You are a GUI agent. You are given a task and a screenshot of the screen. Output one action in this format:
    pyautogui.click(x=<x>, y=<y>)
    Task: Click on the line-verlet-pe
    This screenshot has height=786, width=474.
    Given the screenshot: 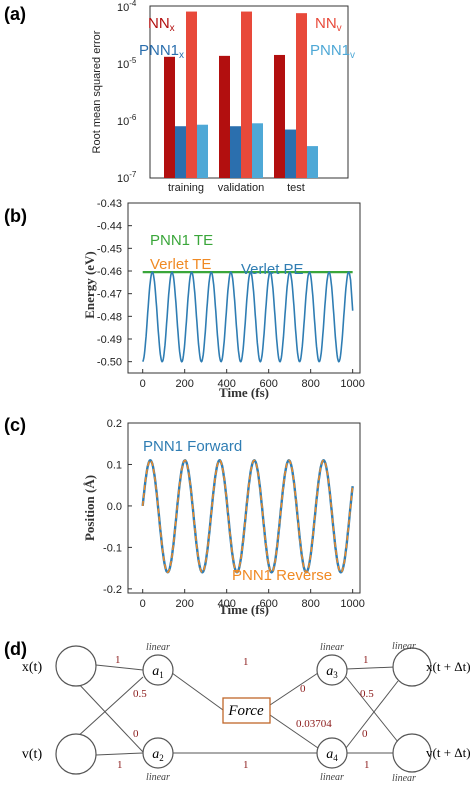 What is the action you would take?
    pyautogui.click(x=248, y=316)
    